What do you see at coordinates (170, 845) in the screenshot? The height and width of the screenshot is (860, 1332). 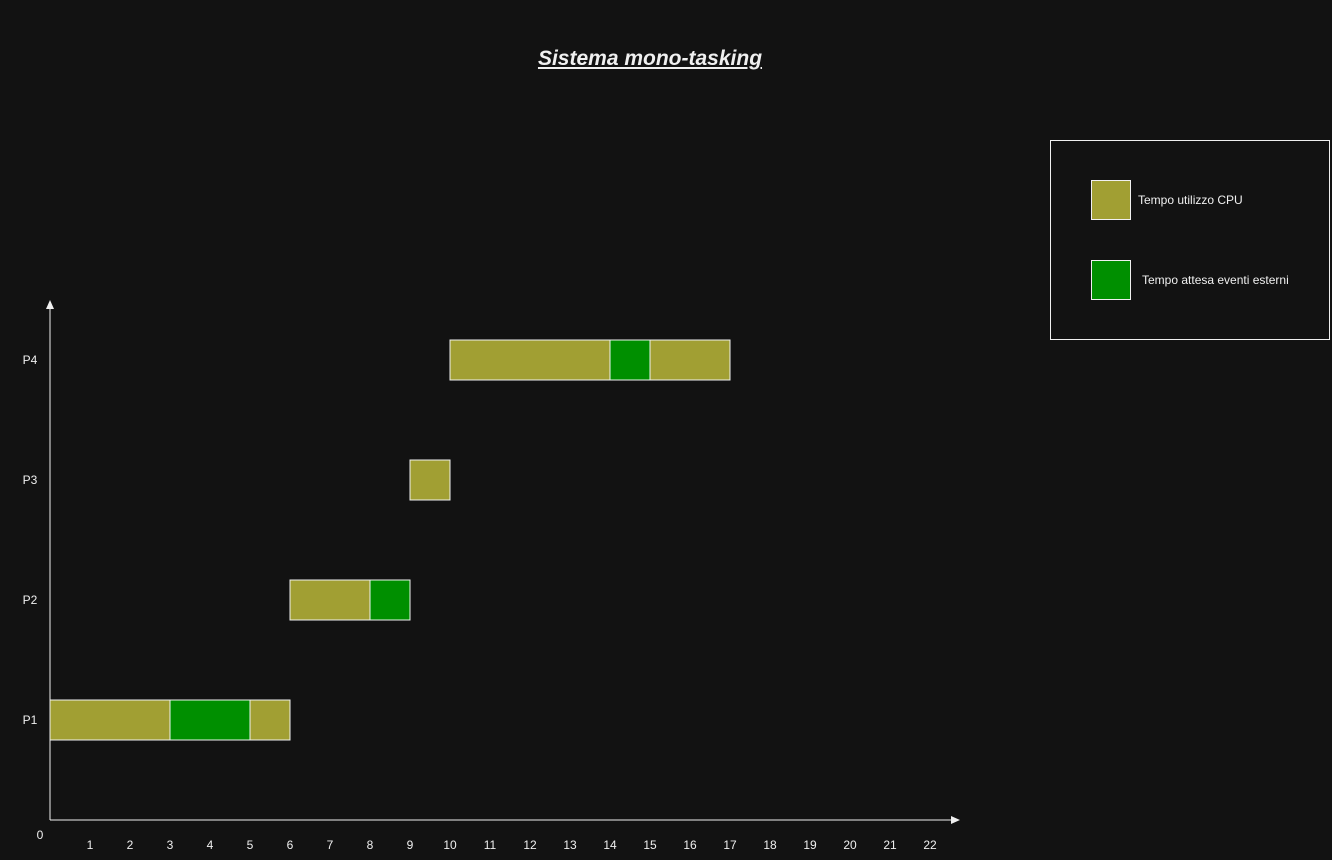 I see `x-tick-label: 3` at bounding box center [170, 845].